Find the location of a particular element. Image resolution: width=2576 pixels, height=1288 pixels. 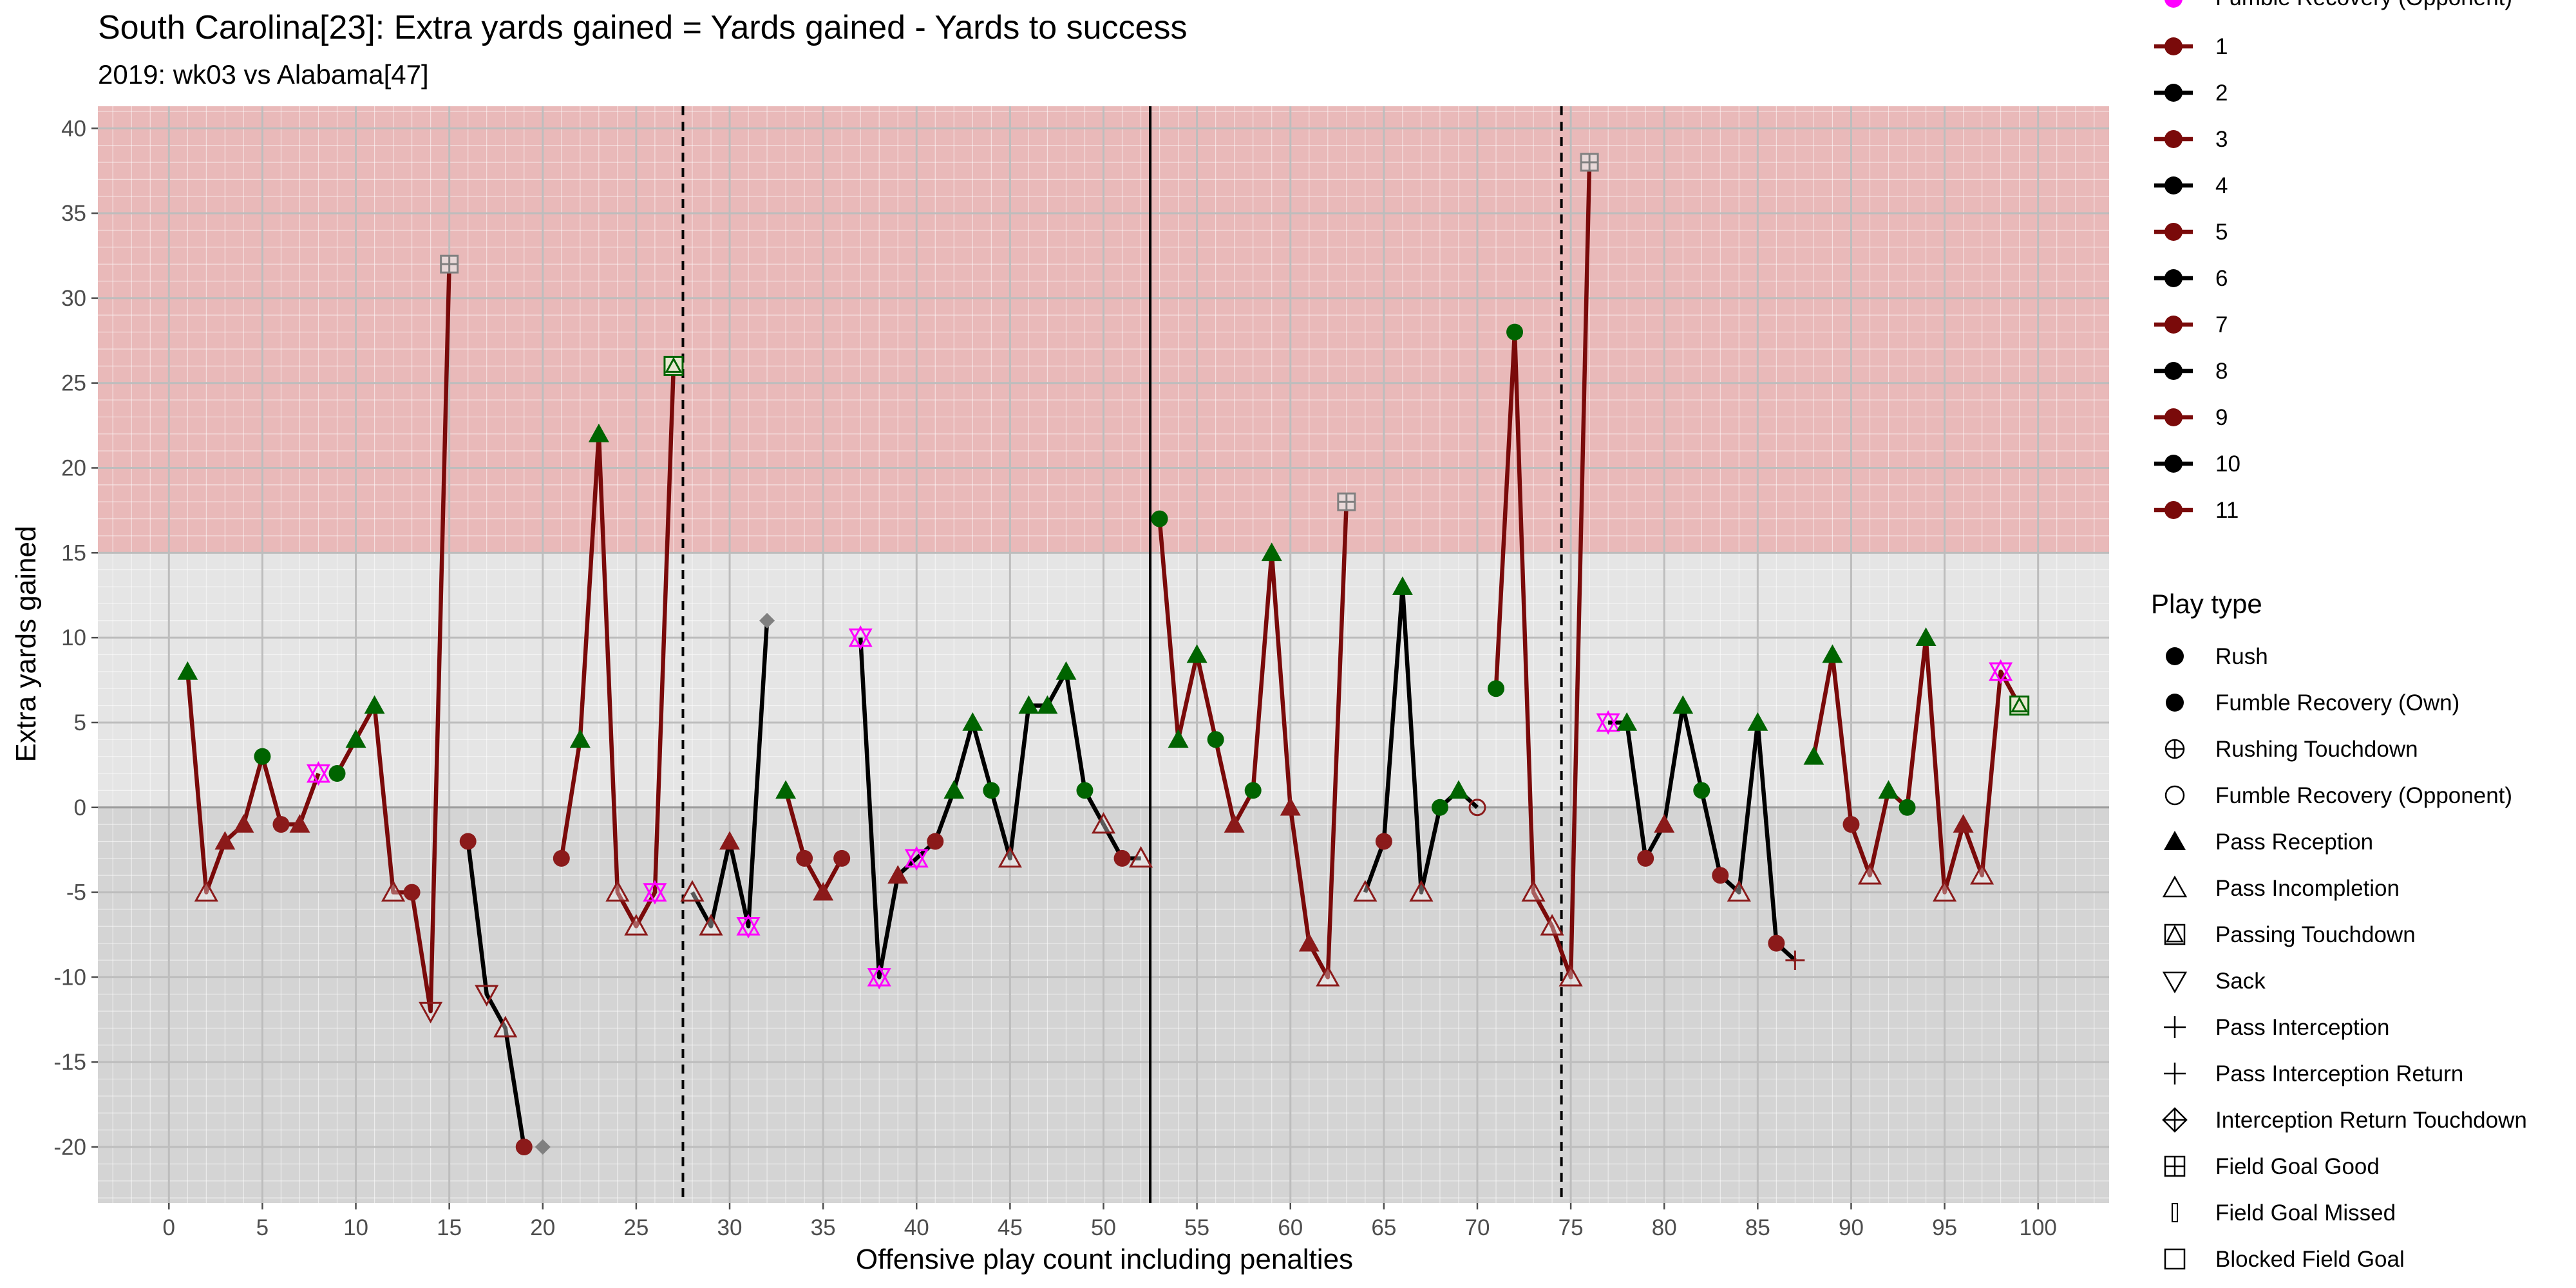

square-open-icon is located at coordinates (2175, 1259).